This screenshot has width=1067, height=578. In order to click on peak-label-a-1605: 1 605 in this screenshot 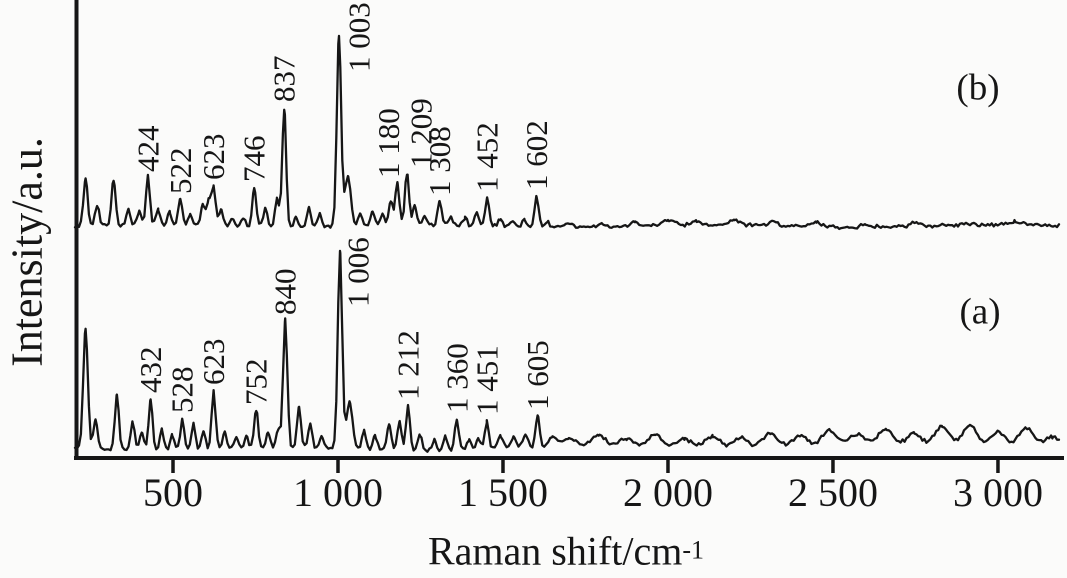, I will do `click(537, 375)`.